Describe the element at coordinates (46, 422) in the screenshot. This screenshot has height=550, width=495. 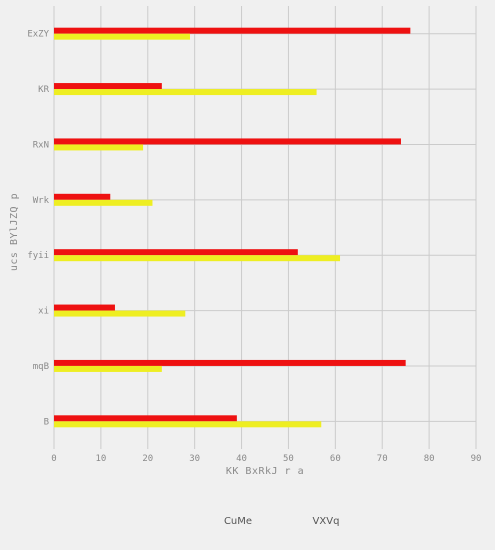
I see `y-tick-label: B` at that location.